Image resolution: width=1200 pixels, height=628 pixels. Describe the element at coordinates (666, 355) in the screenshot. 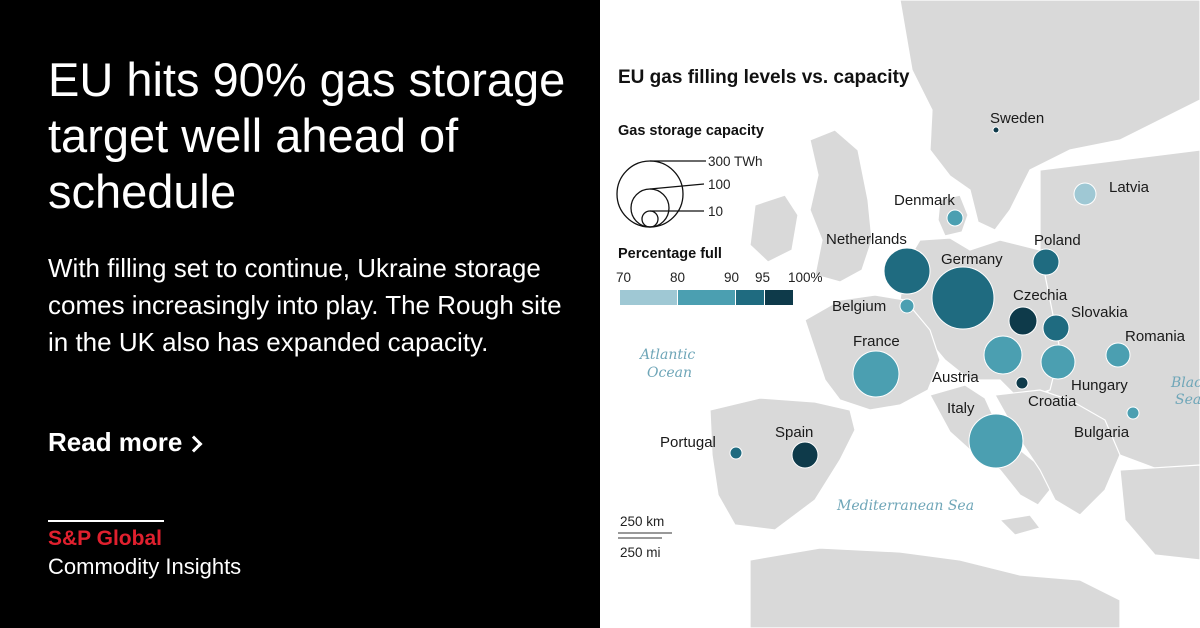

I see `sea-label-atlantic-1: Atlantic` at that location.